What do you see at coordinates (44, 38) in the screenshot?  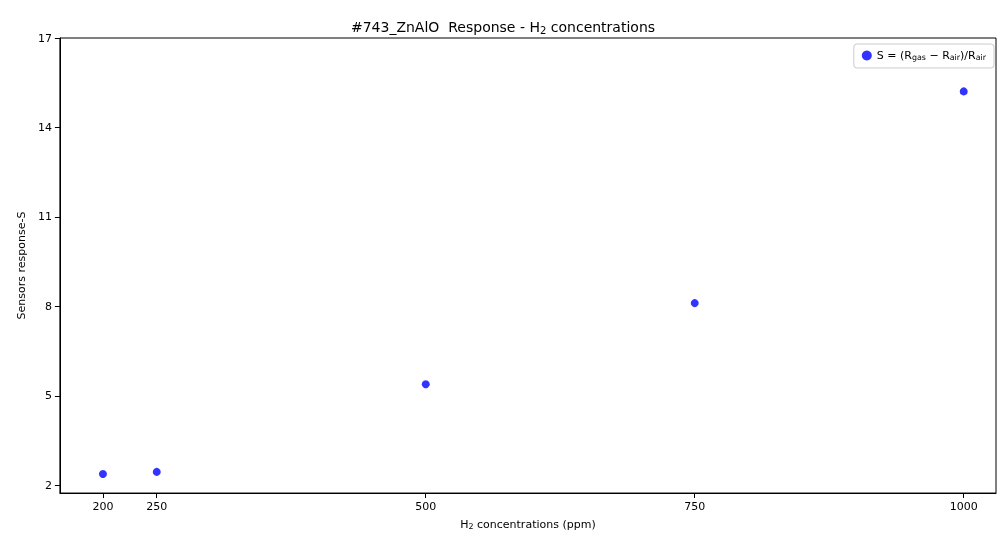 I see `y-tick-label: 17` at bounding box center [44, 38].